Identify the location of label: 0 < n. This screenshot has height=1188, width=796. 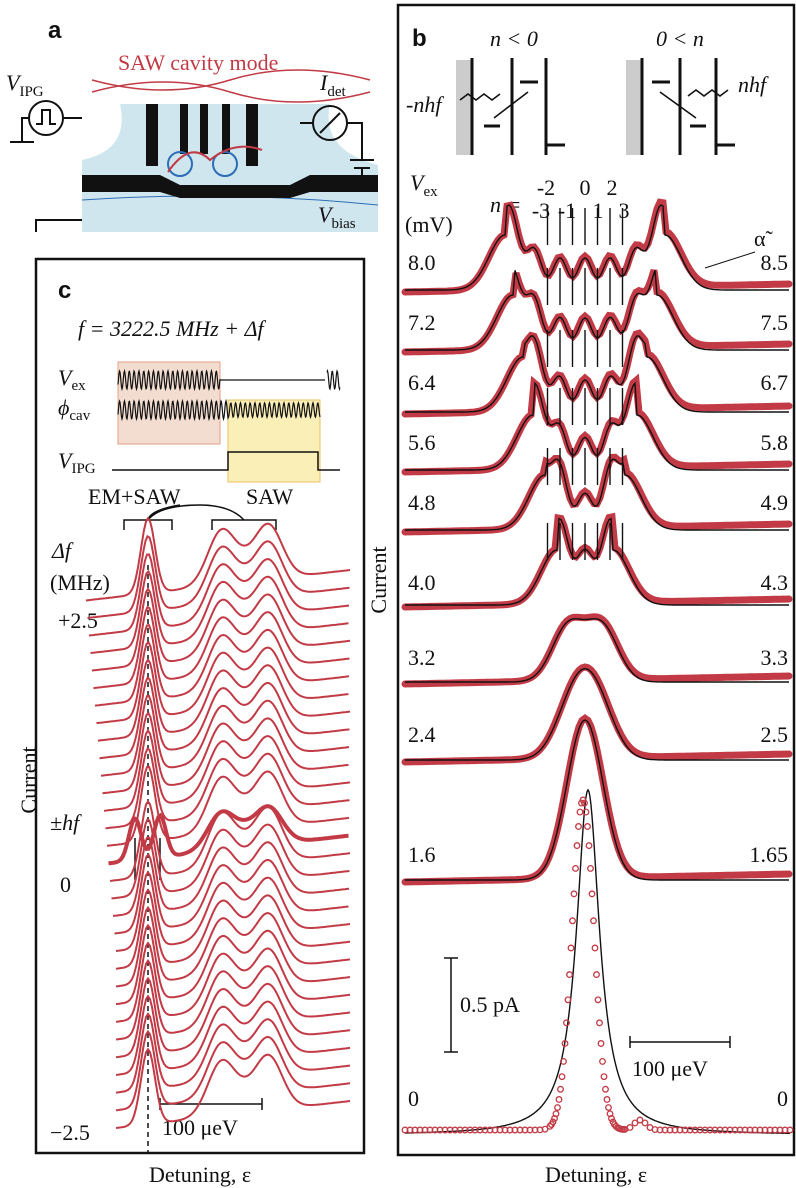
(680, 38).